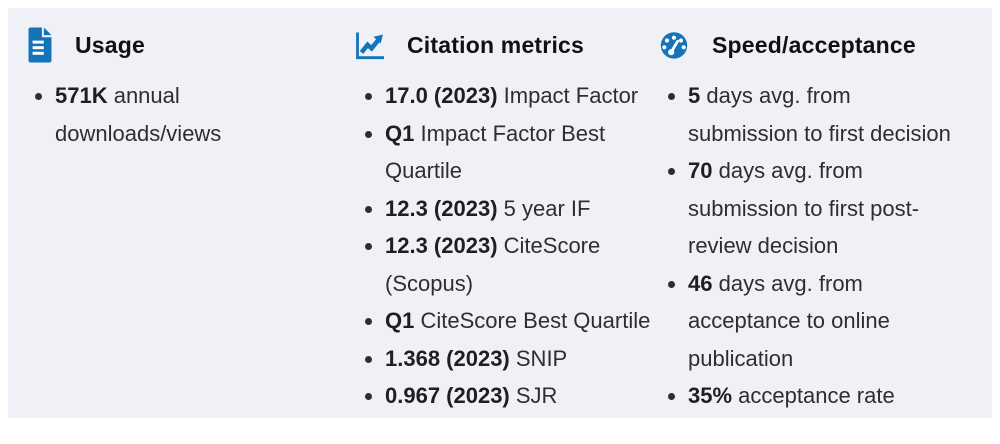  Describe the element at coordinates (496, 44) in the screenshot. I see `citation-metrics-heading: Citation metrics` at that location.